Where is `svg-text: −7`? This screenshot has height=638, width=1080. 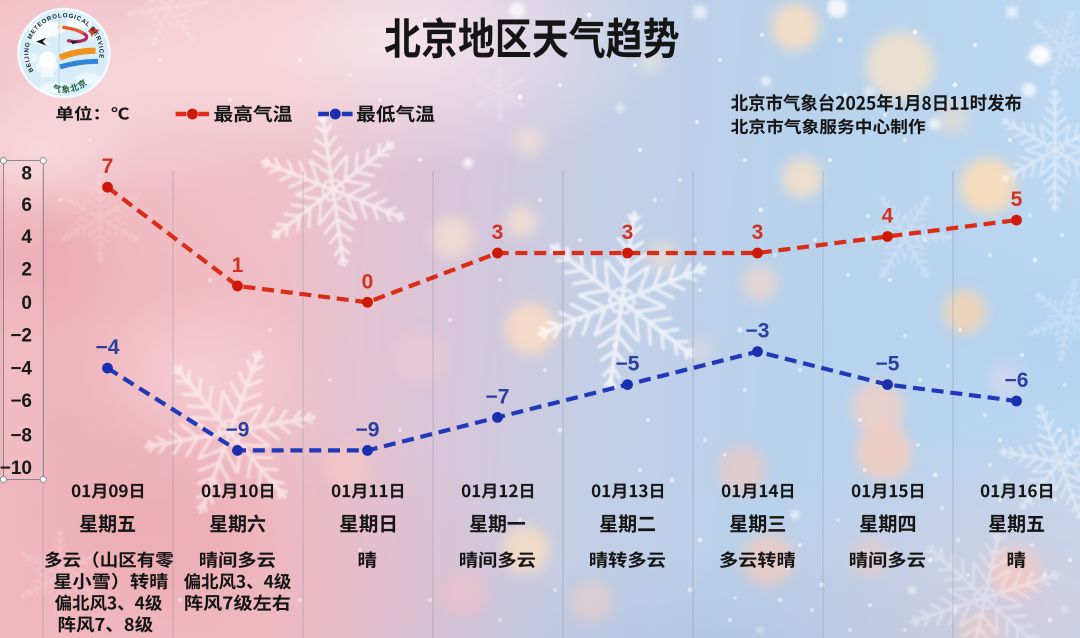
svg-text: −7 is located at coordinates (498, 396).